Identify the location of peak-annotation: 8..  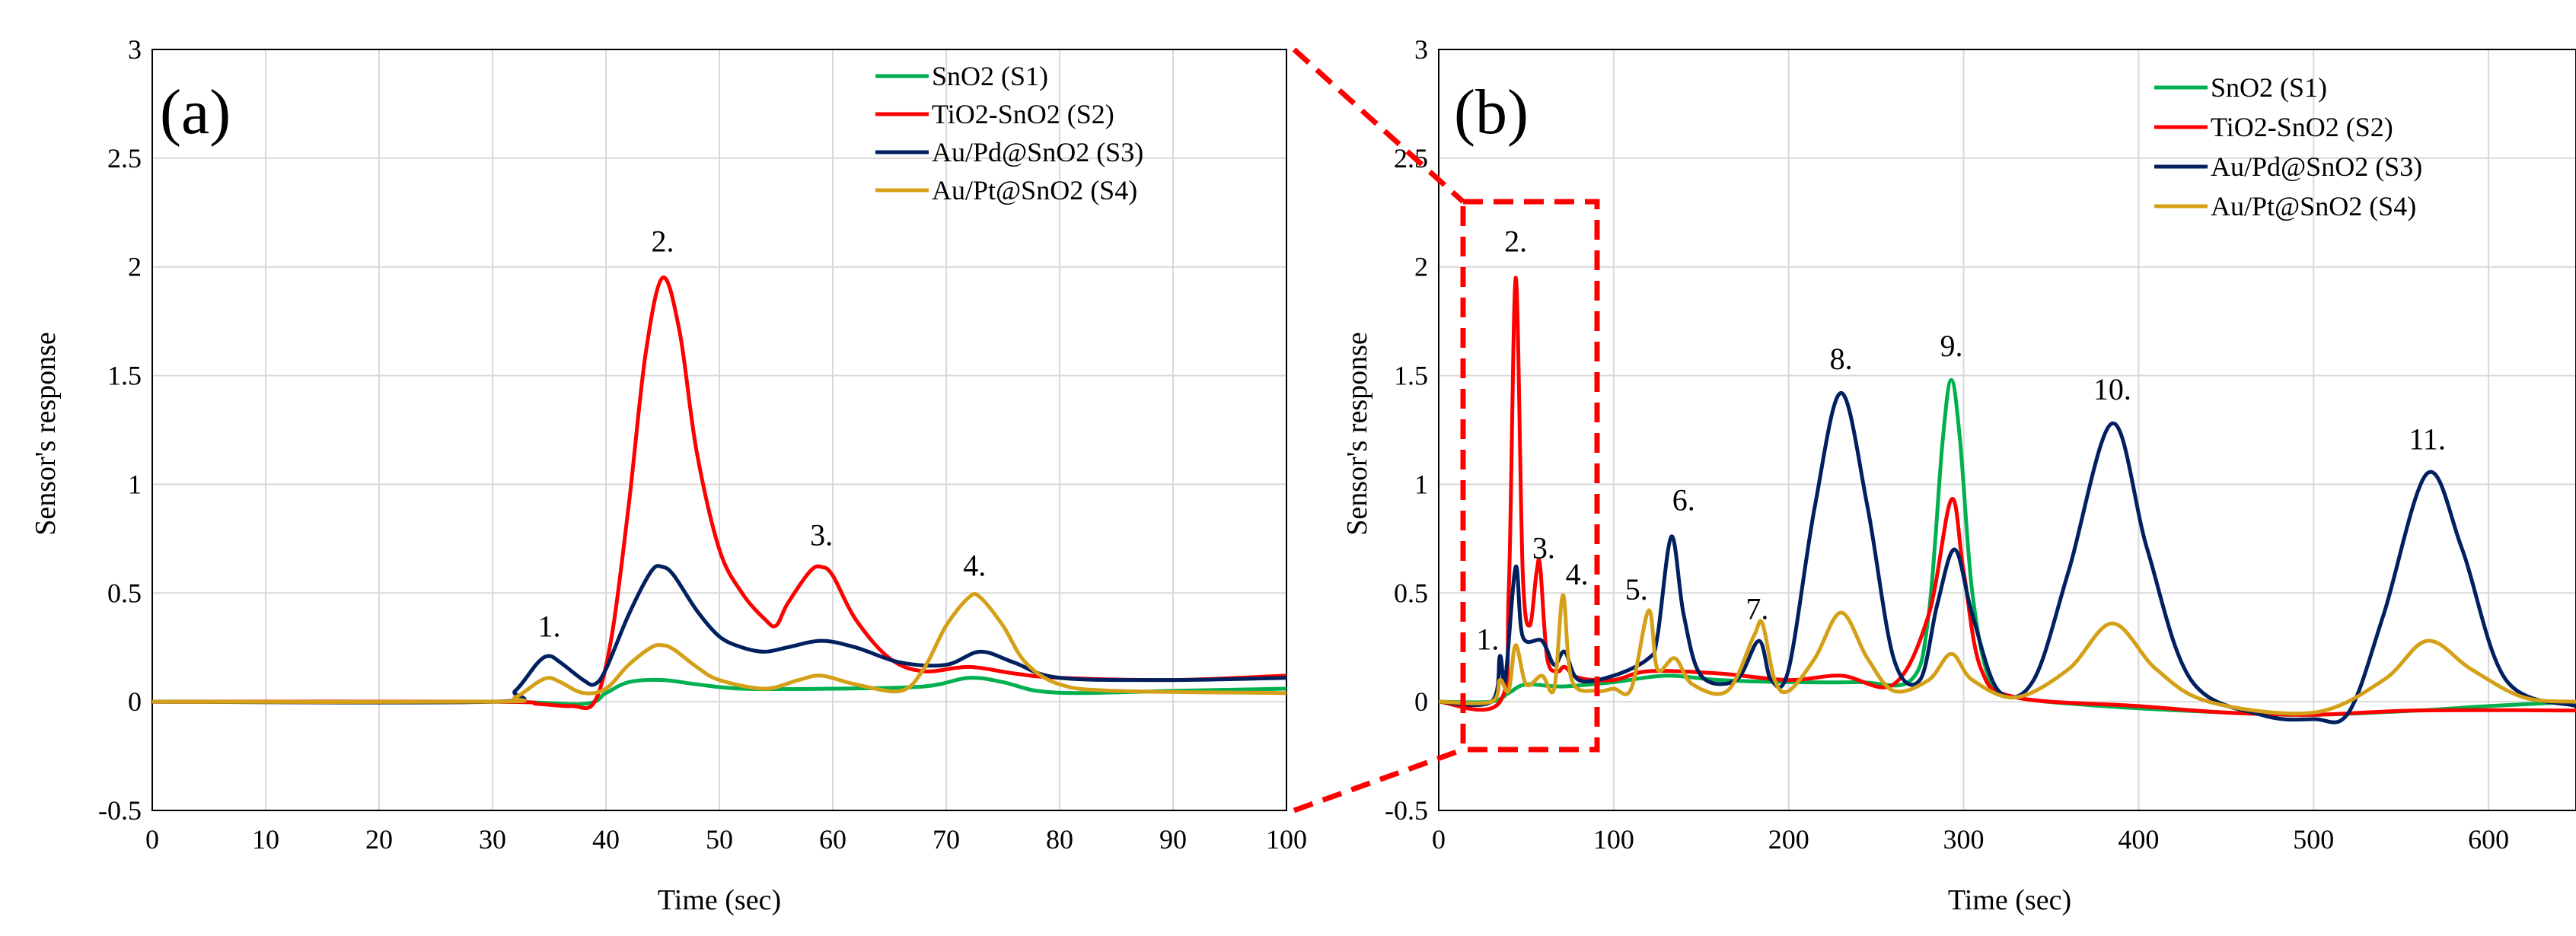
(1841, 359).